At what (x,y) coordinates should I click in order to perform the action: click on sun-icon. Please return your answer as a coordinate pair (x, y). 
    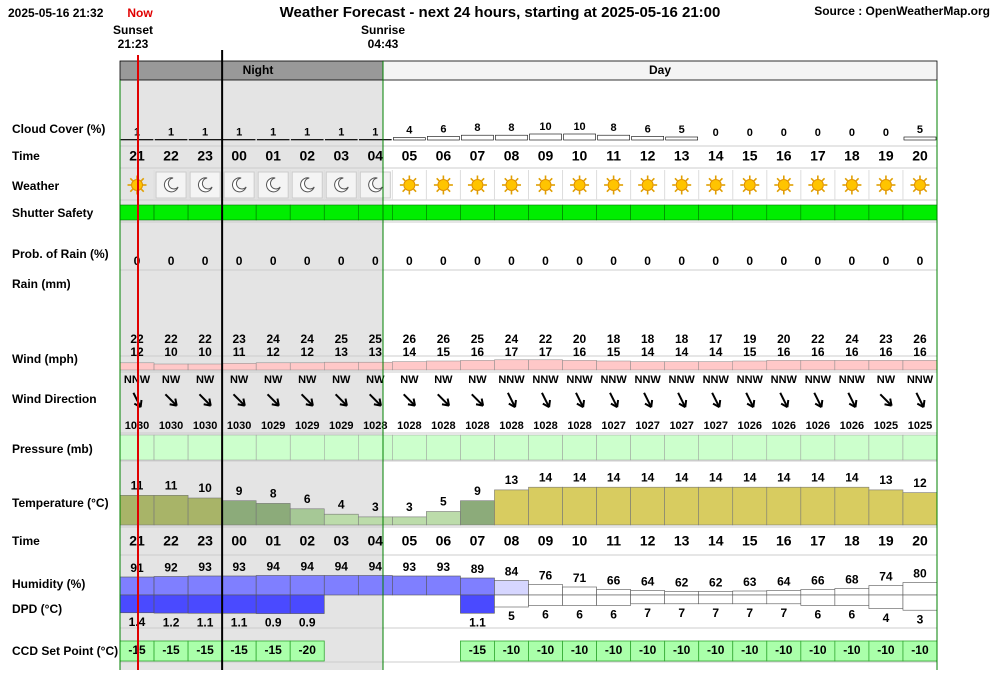
    Looking at the image, I should click on (715, 185).